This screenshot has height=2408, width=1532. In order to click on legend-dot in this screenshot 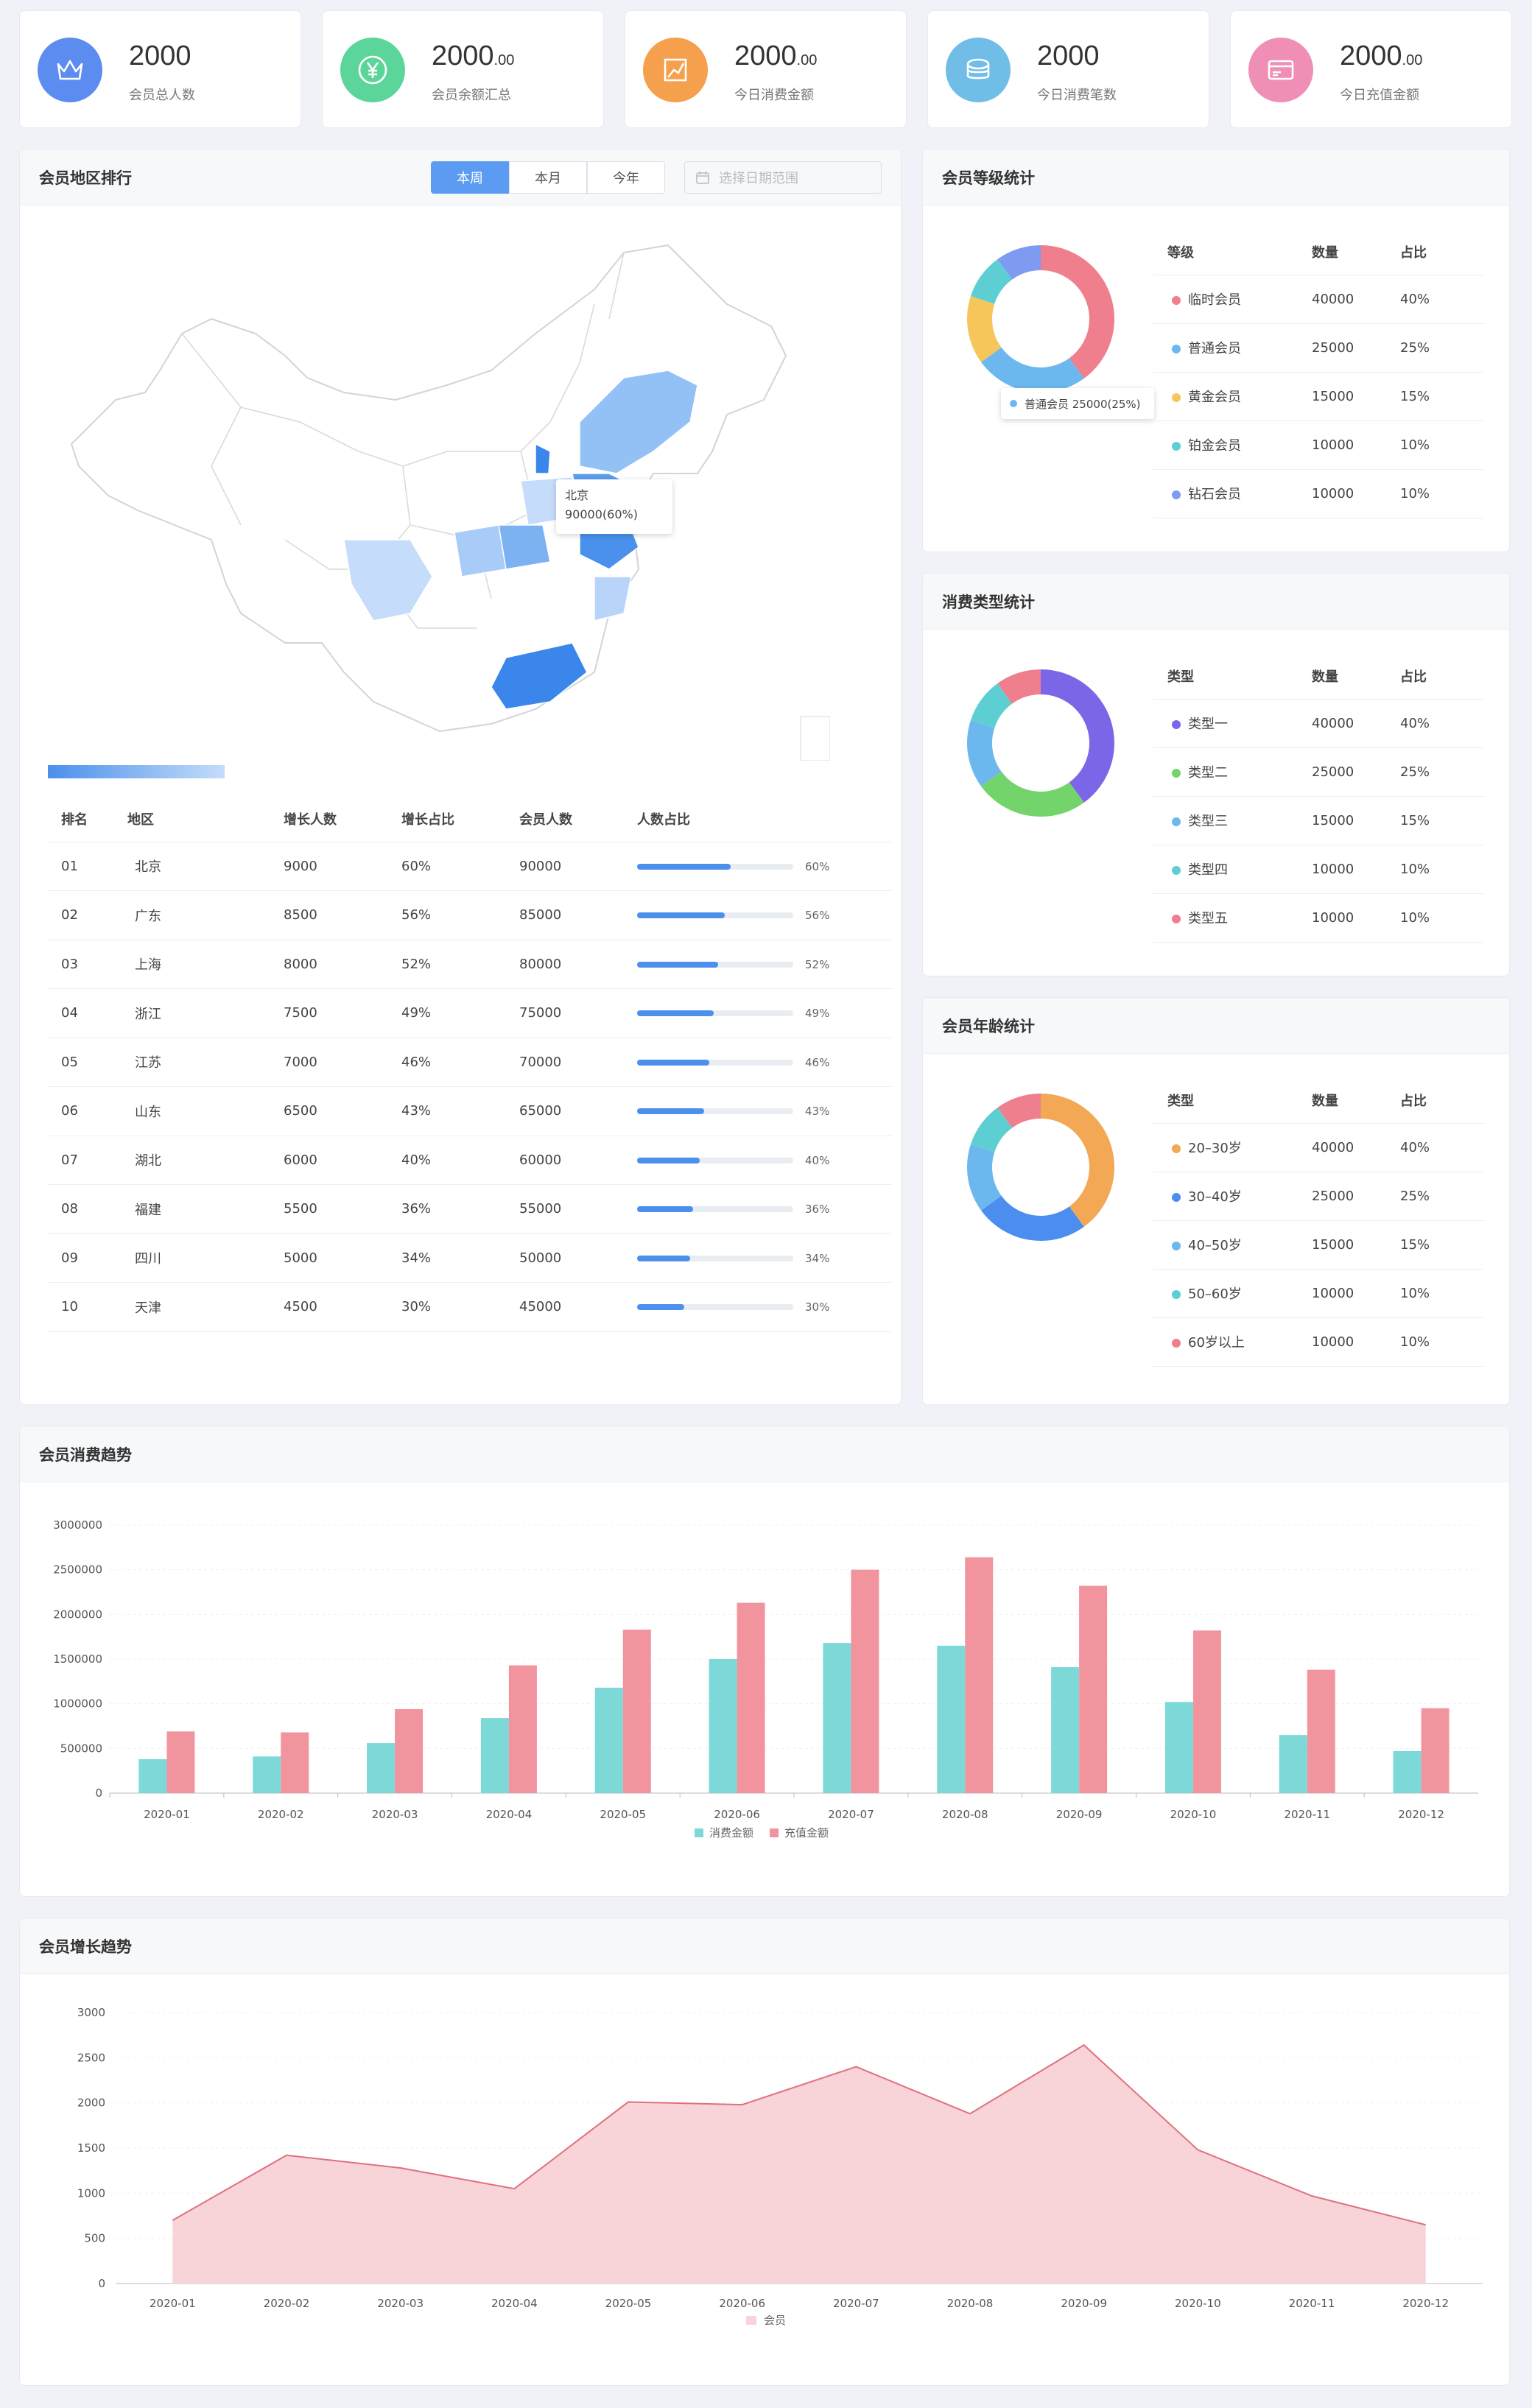, I will do `click(1176, 1197)`.